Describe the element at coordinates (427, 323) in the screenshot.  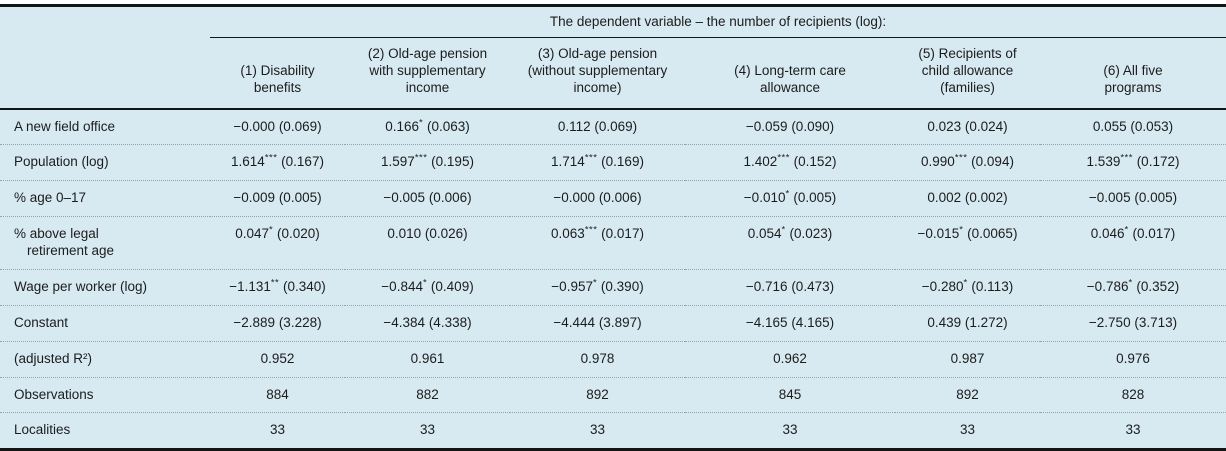
I see `cell-value: −4.384 (4.338)` at that location.